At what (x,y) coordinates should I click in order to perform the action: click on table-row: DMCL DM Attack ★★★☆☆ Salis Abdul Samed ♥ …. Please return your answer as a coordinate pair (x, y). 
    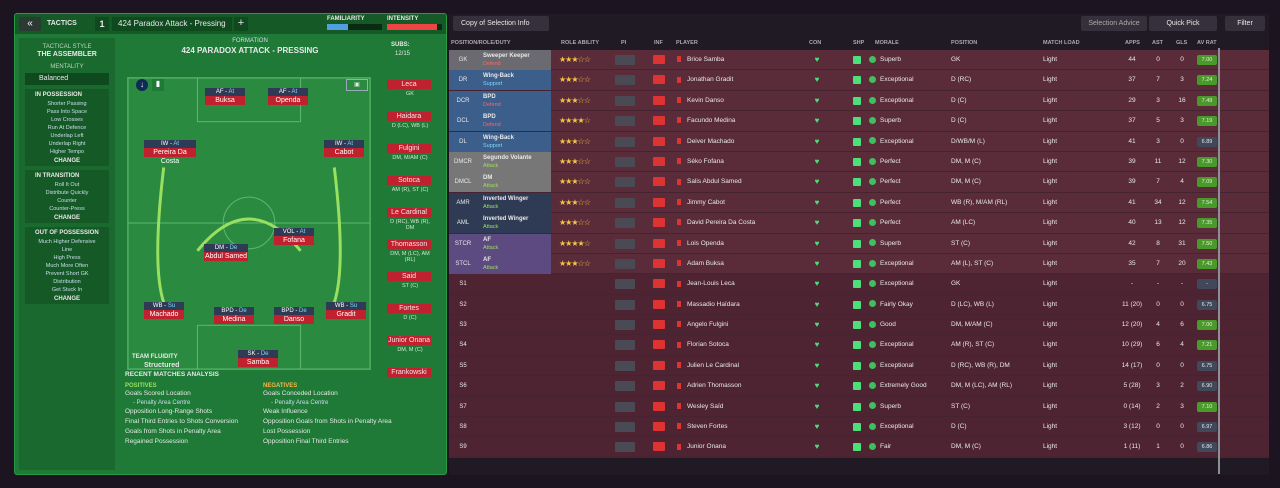
    Looking at the image, I should click on (859, 182).